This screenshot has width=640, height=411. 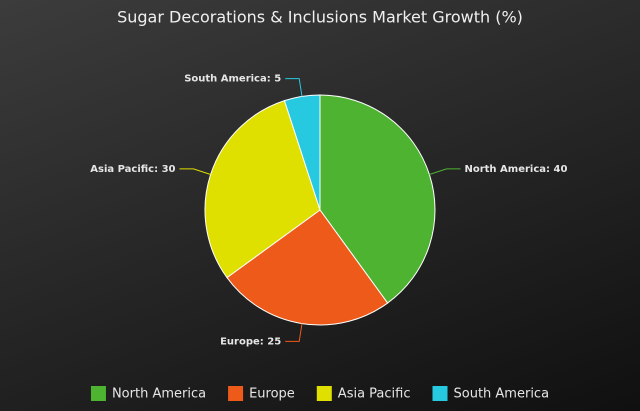 What do you see at coordinates (502, 394) in the screenshot?
I see `legend-label: South America` at bounding box center [502, 394].